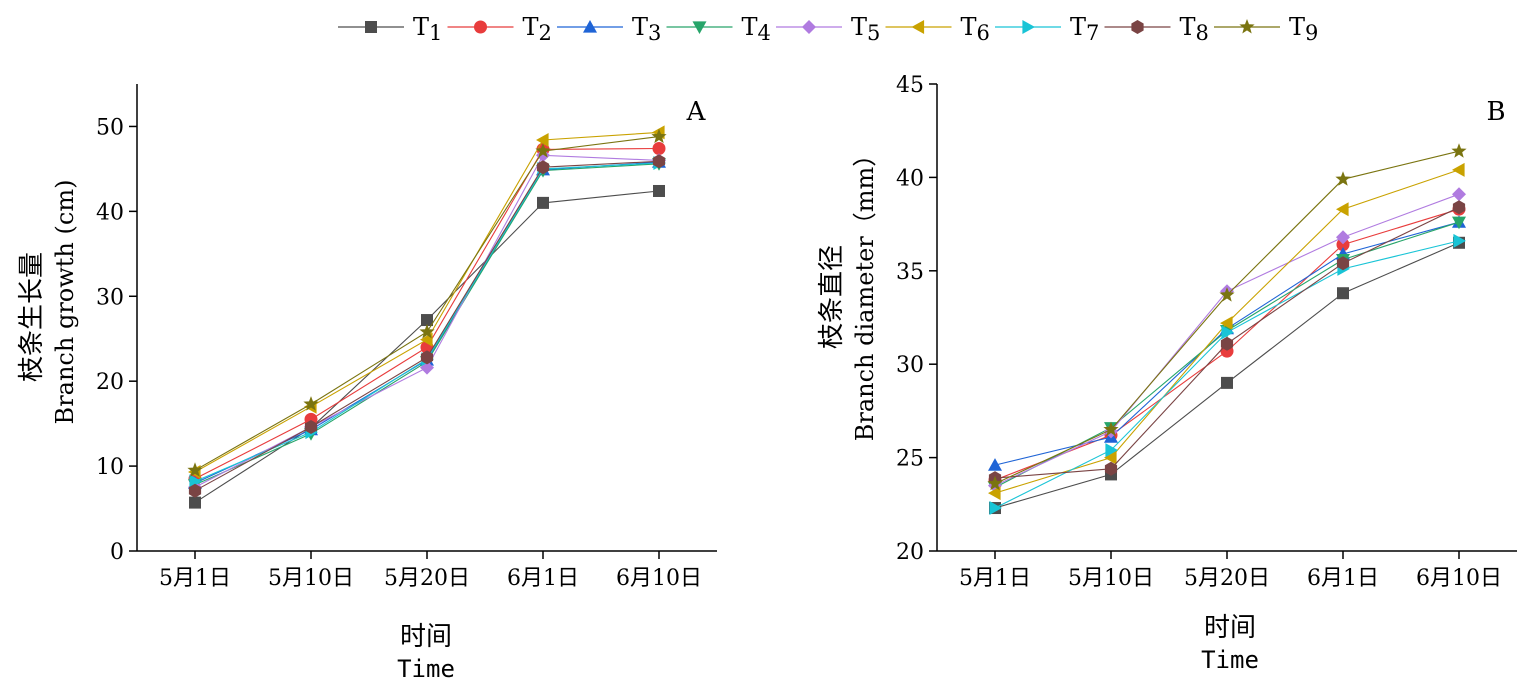 This screenshot has width=1535, height=693. I want to click on panel-a-y-tick-label: 50, so click(110, 127).